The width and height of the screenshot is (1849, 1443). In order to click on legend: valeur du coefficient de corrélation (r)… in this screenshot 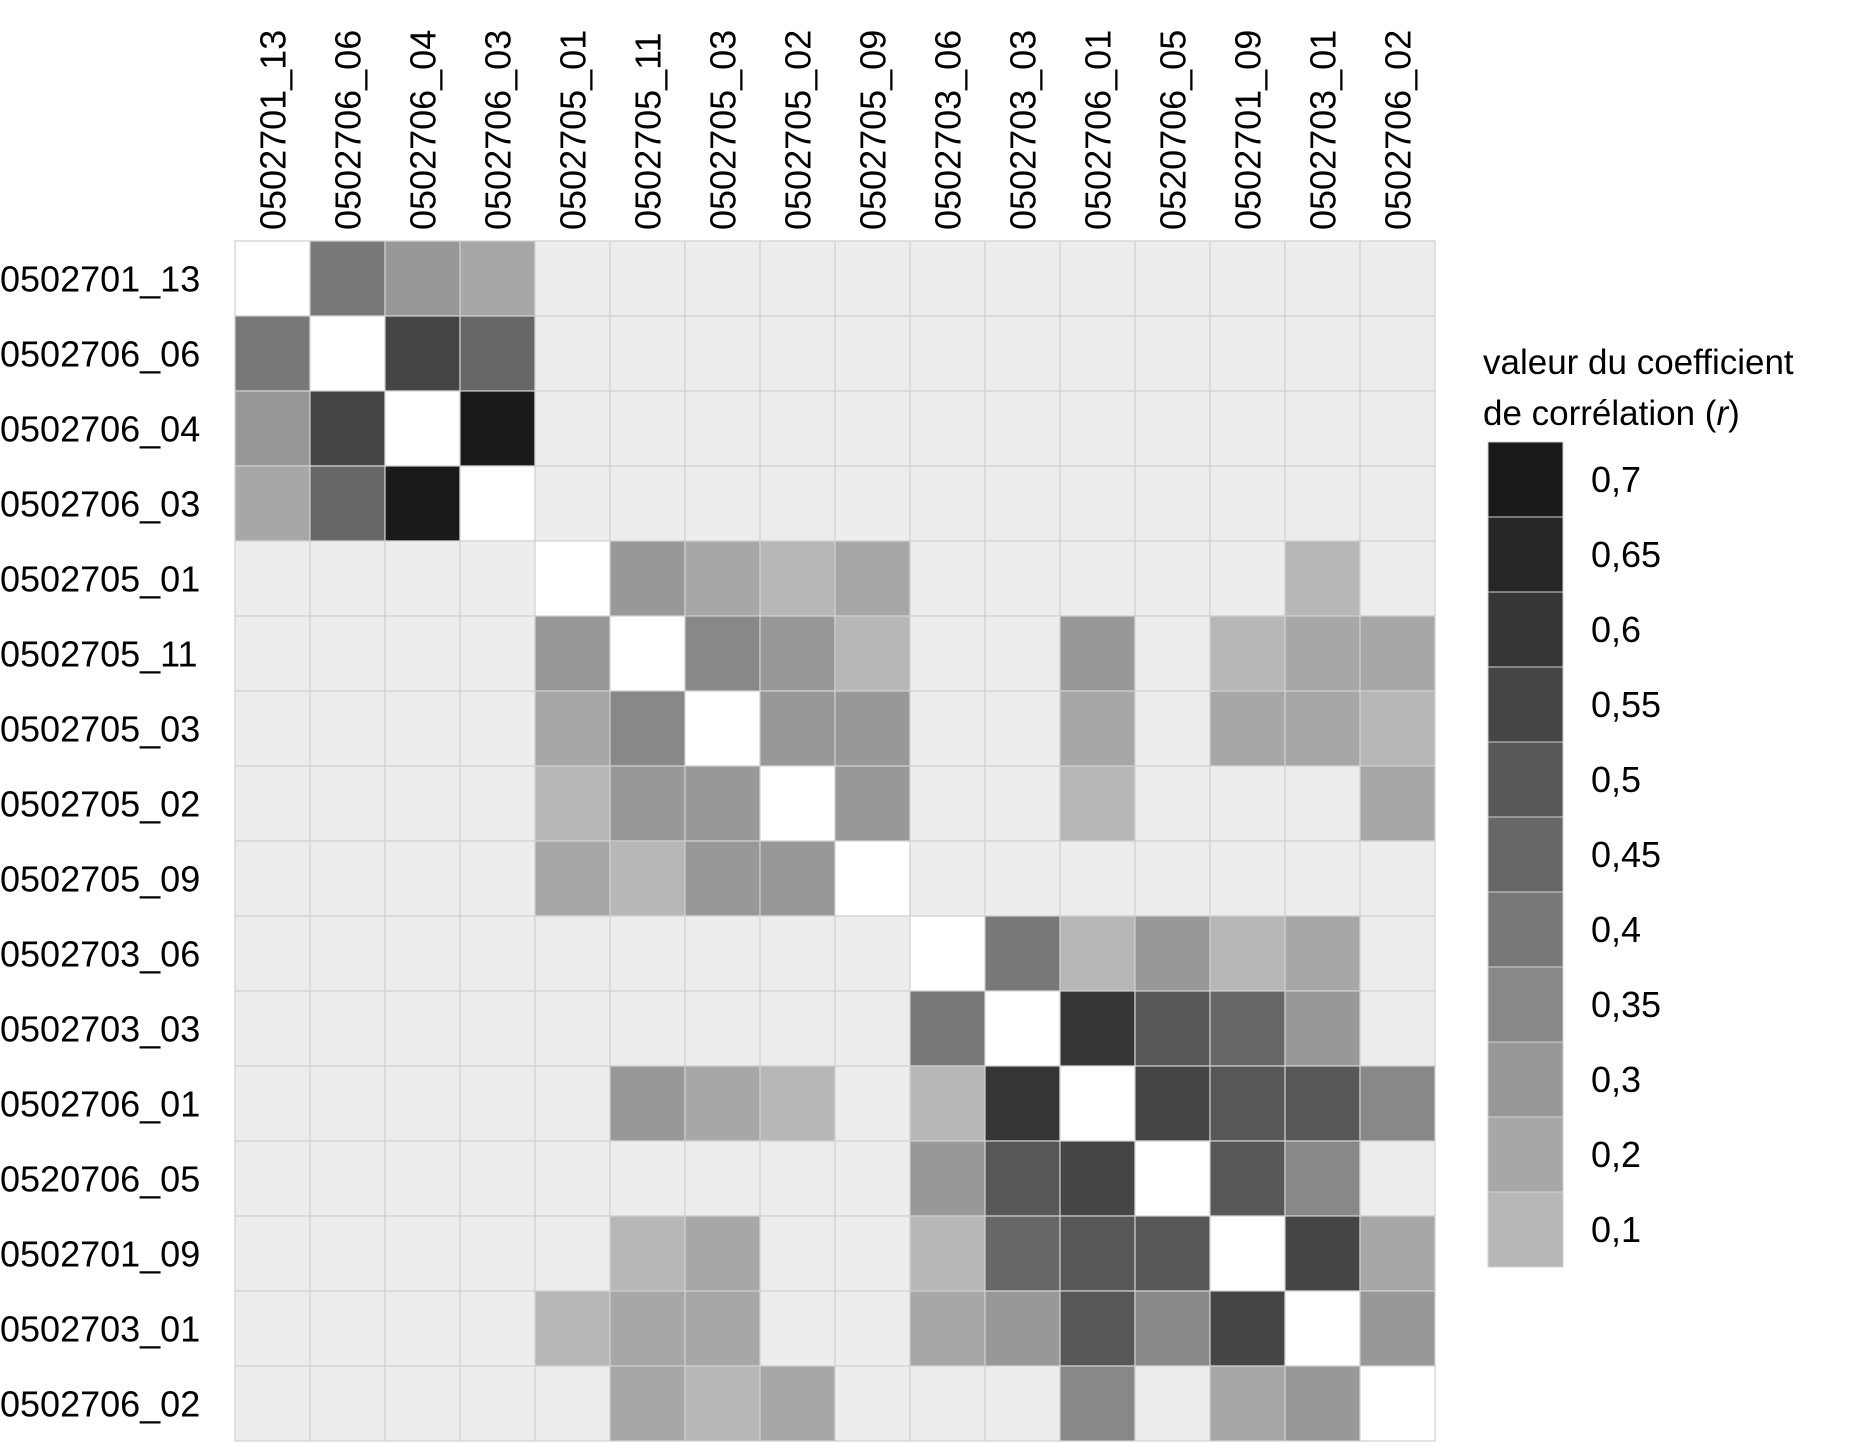, I will do `click(1638, 805)`.